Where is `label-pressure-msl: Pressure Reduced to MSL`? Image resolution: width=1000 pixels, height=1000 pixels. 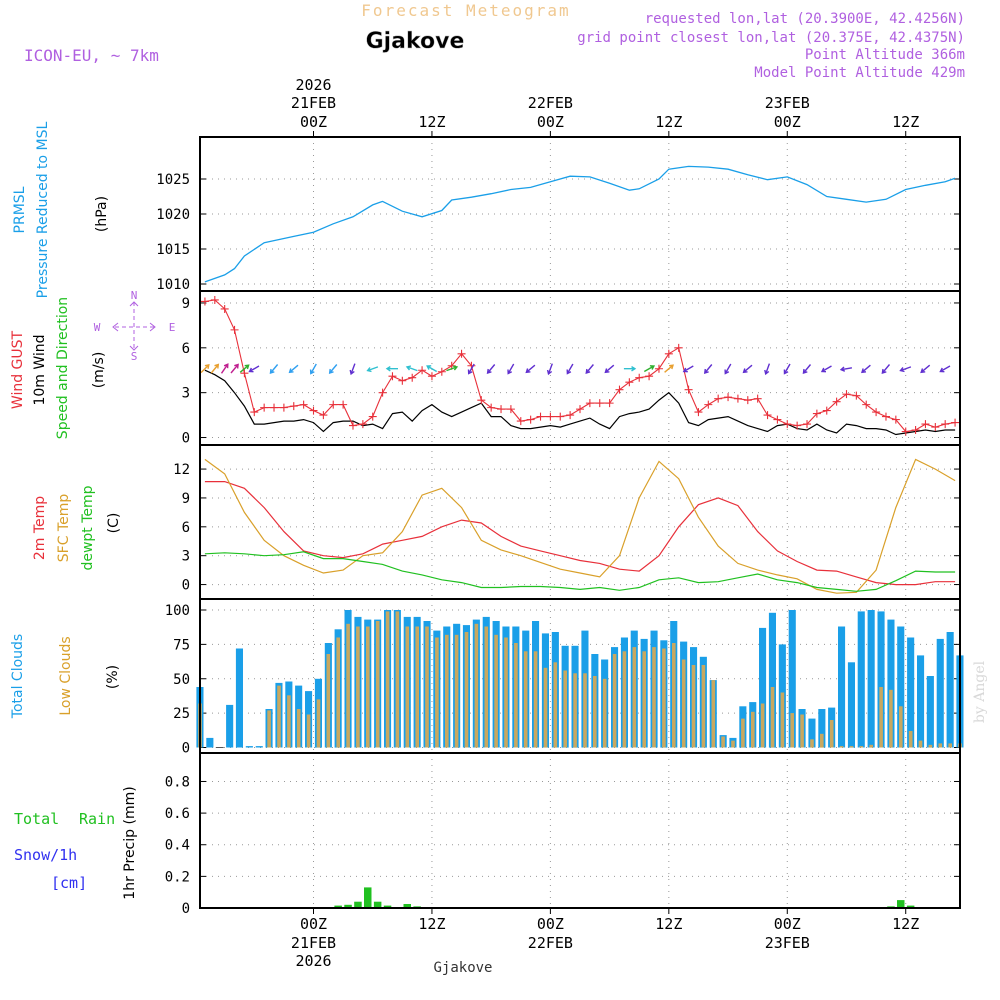
label-pressure-msl: Pressure Reduced to MSL is located at coordinates (43, 209).